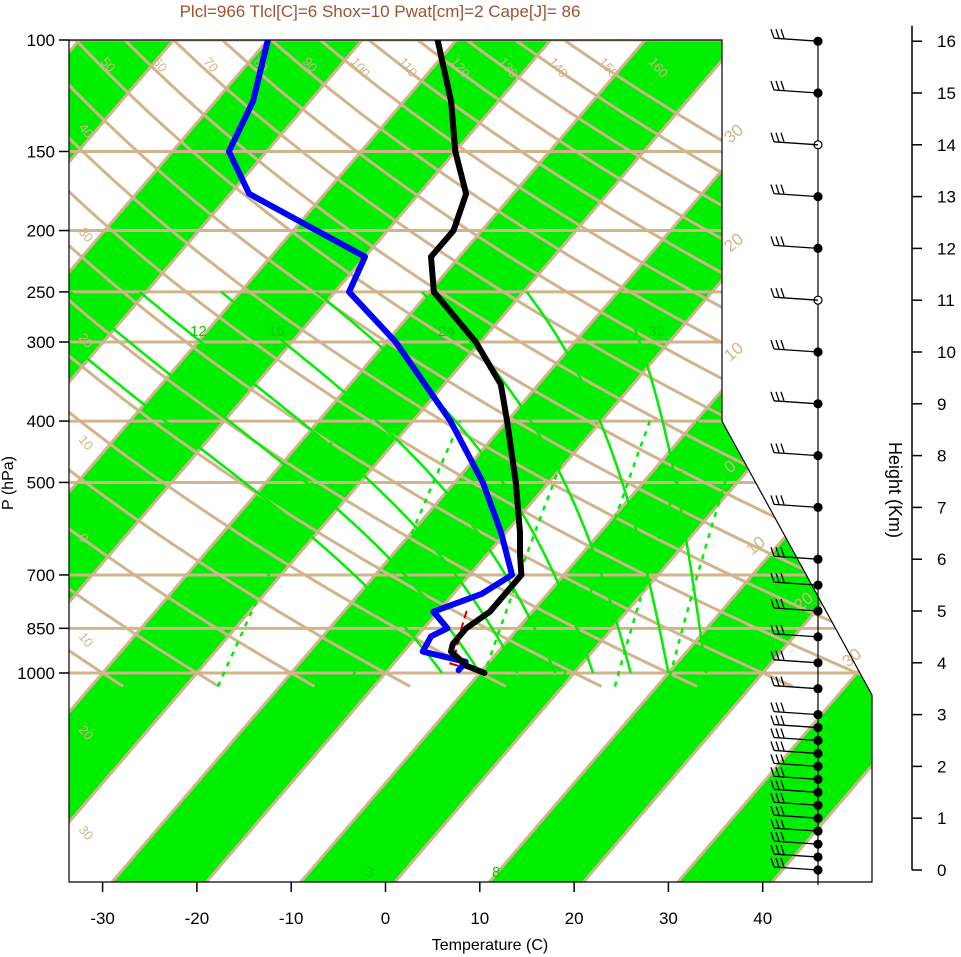  Describe the element at coordinates (431, 905) in the screenshot. I see `x-axis: -30 -20 -10 0 10 20 30 40` at that location.